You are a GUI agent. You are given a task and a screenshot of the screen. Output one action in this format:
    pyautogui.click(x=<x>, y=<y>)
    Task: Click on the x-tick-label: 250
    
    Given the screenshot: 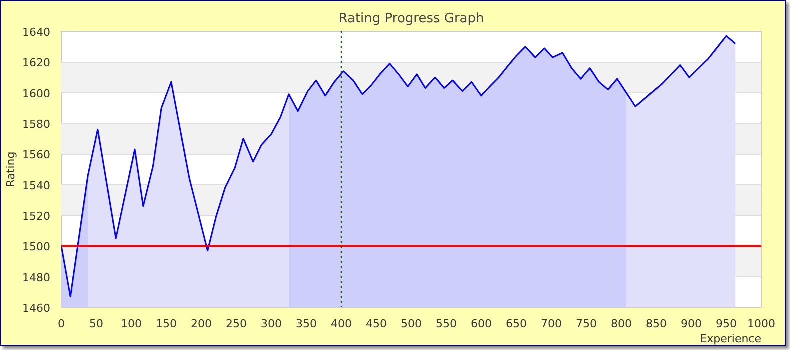 What is the action you would take?
    pyautogui.click(x=236, y=324)
    